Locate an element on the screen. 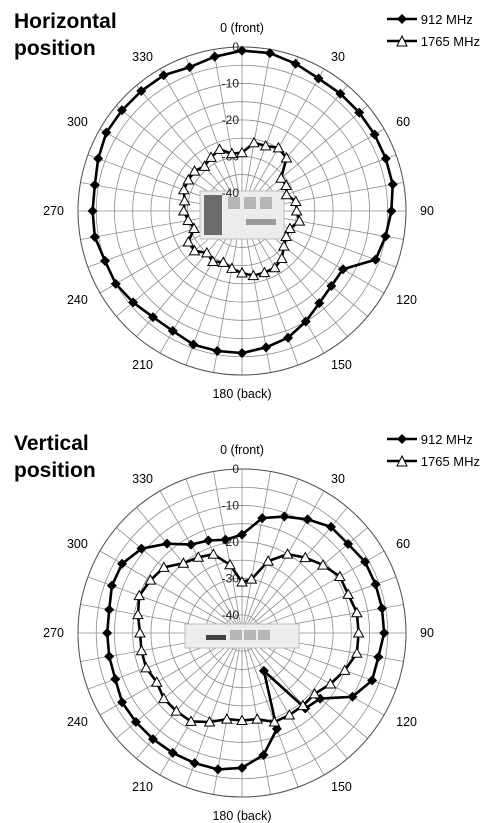 The height and width of the screenshot is (823, 484). angle-label: 30 is located at coordinates (338, 479).